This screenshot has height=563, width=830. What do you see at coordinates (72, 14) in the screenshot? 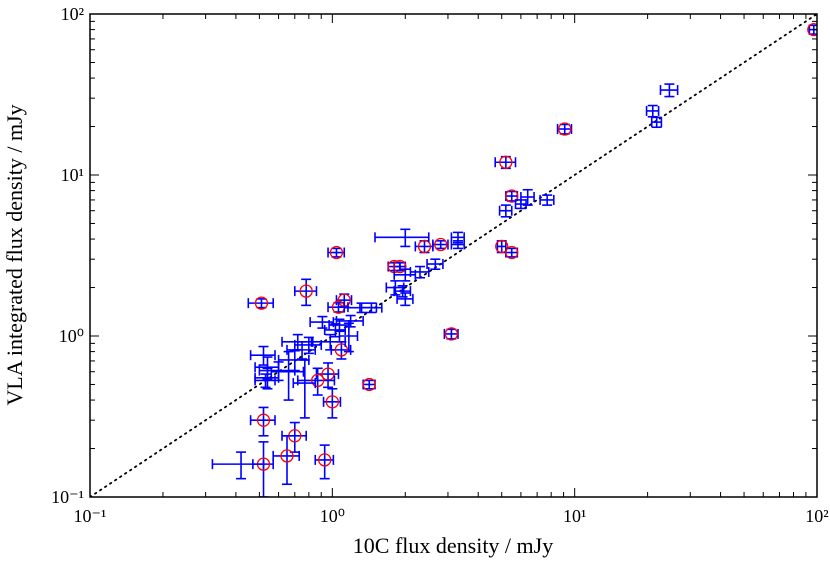
I see `y-tick-label: 10²` at bounding box center [72, 14].